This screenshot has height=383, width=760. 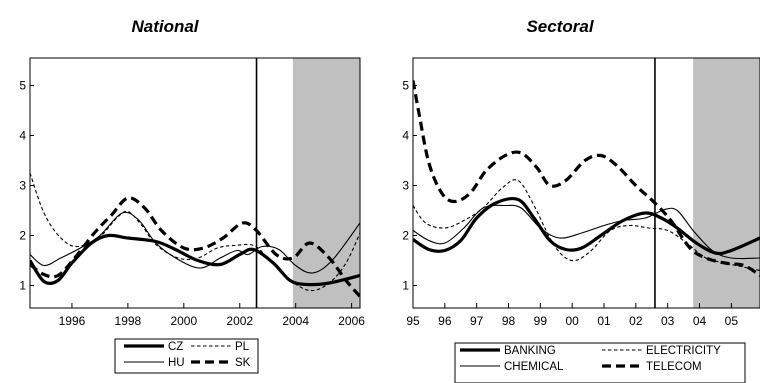 I want to click on legend-label-cz: CZ, so click(x=175, y=347).